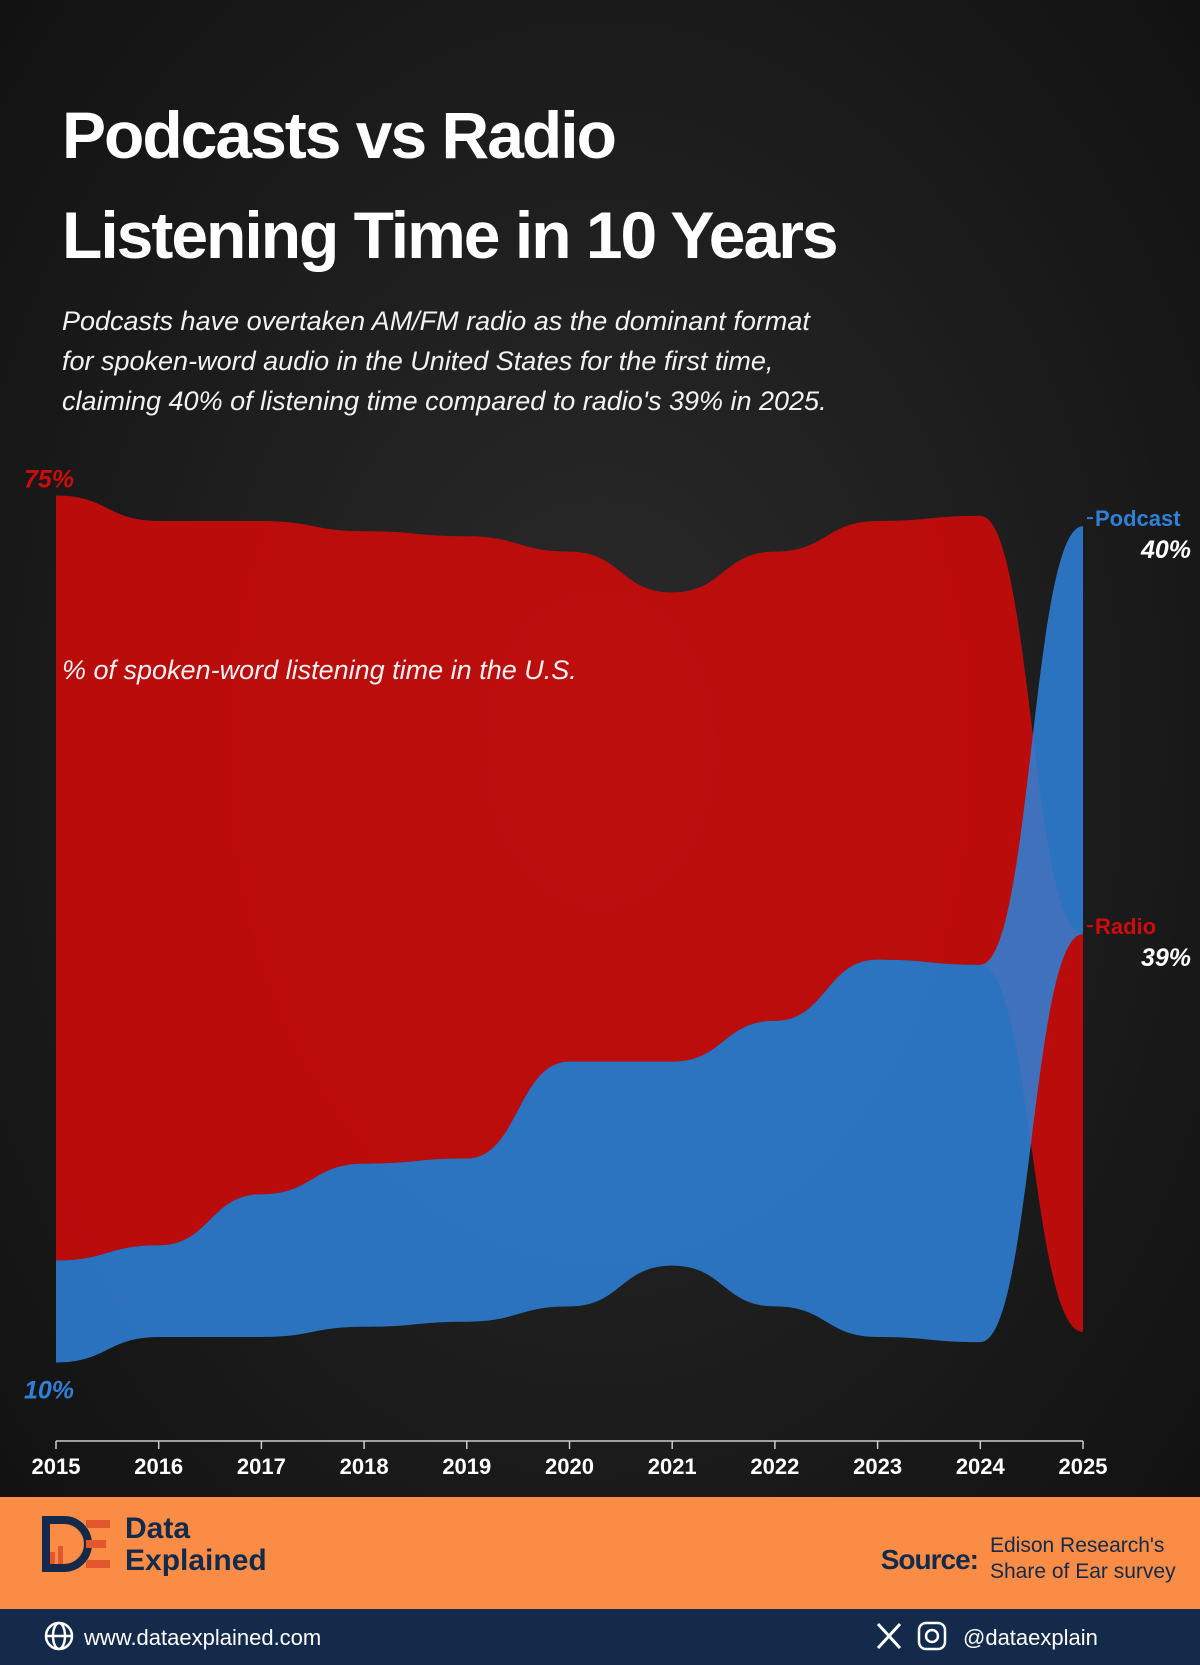  What do you see at coordinates (1083, 1571) in the screenshot?
I see `source-text: Share of Ear survey` at bounding box center [1083, 1571].